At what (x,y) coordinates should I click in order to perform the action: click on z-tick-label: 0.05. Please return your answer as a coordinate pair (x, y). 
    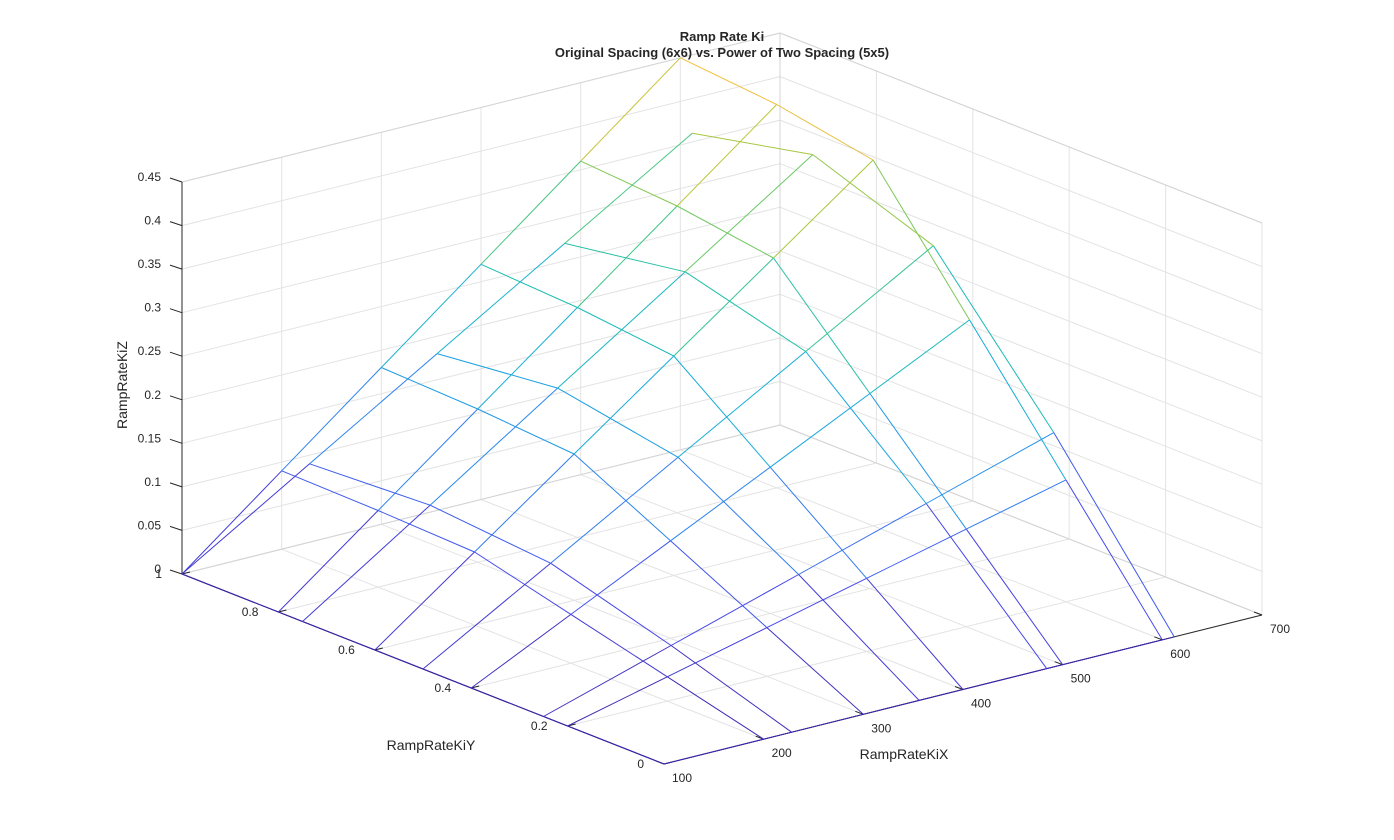
    Looking at the image, I should click on (150, 525).